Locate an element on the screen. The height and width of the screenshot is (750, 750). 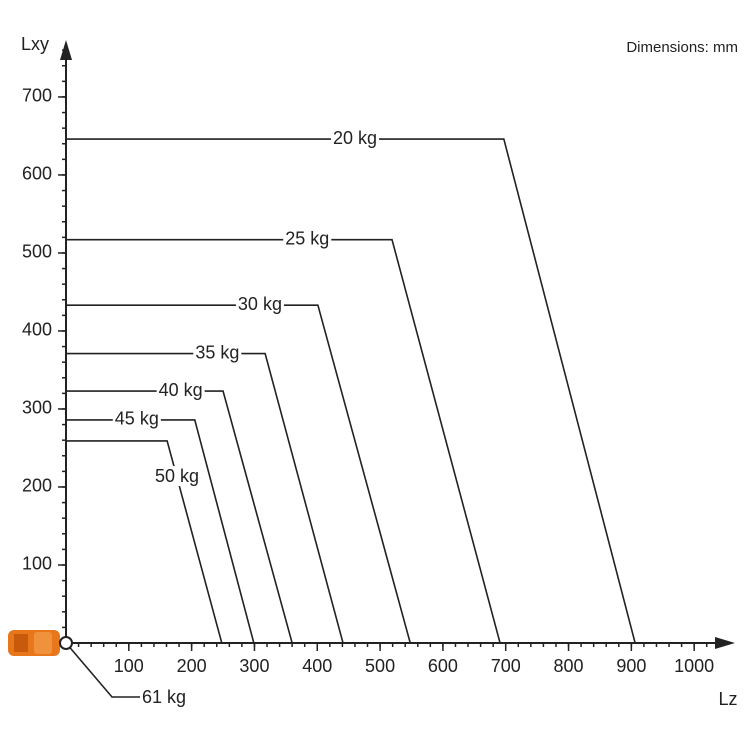
series-label: 50 kg is located at coordinates (177, 476).